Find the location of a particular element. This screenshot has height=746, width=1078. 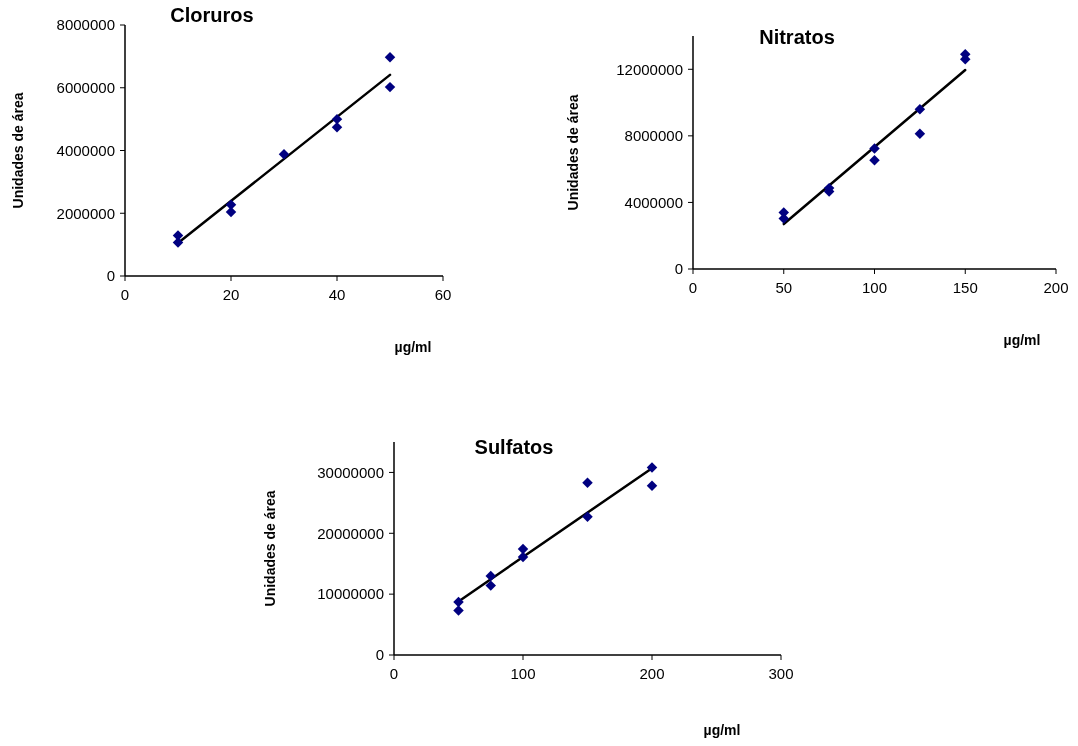

chart-title: Sulfatos is located at coordinates (514, 447).